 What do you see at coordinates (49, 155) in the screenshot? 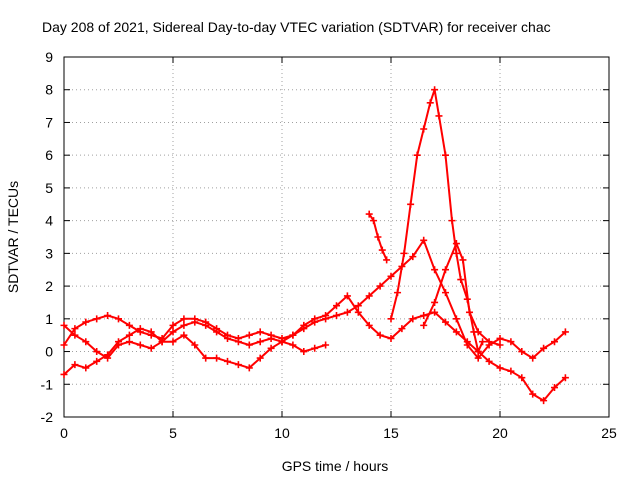
I see `y-tick-label: 6` at bounding box center [49, 155].